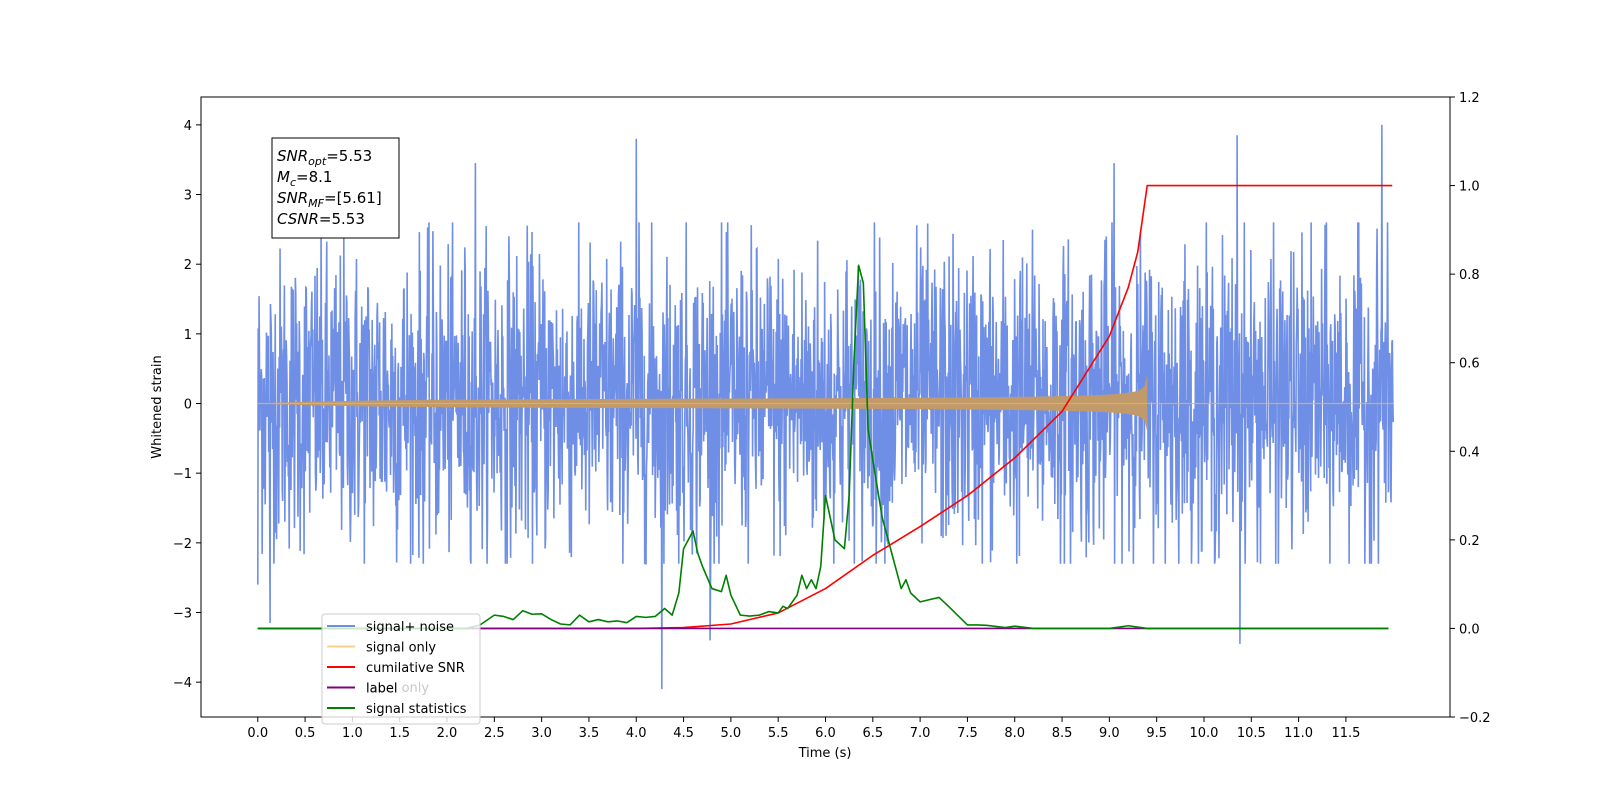 This screenshot has width=1600, height=800. I want to click on x-tick-label: 10.0, so click(1204, 733).